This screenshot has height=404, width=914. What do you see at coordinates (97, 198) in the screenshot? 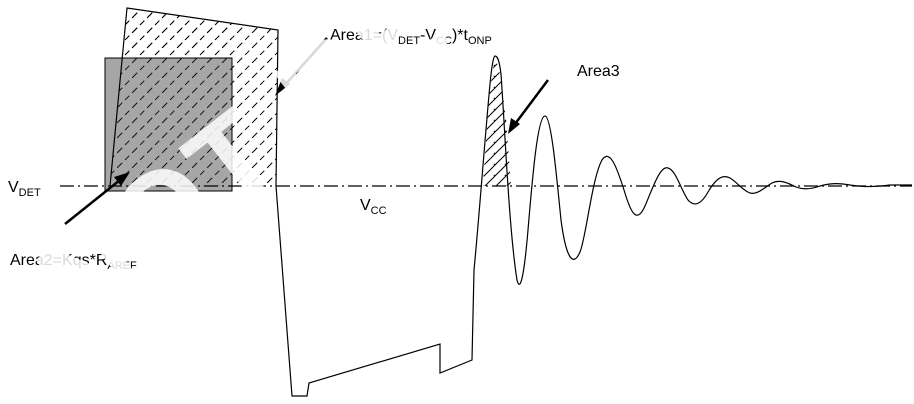
I see `area2-pointer-arrow` at bounding box center [97, 198].